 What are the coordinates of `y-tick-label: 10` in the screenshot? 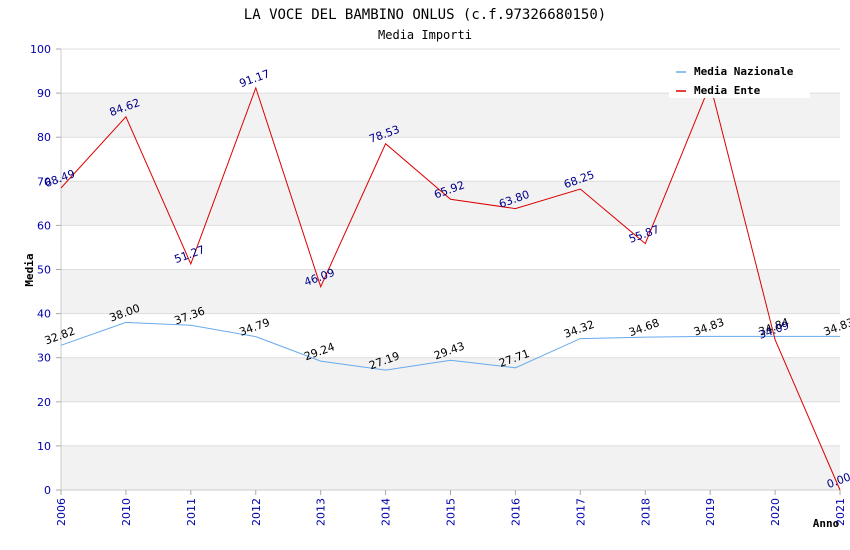 It's located at (44, 446).